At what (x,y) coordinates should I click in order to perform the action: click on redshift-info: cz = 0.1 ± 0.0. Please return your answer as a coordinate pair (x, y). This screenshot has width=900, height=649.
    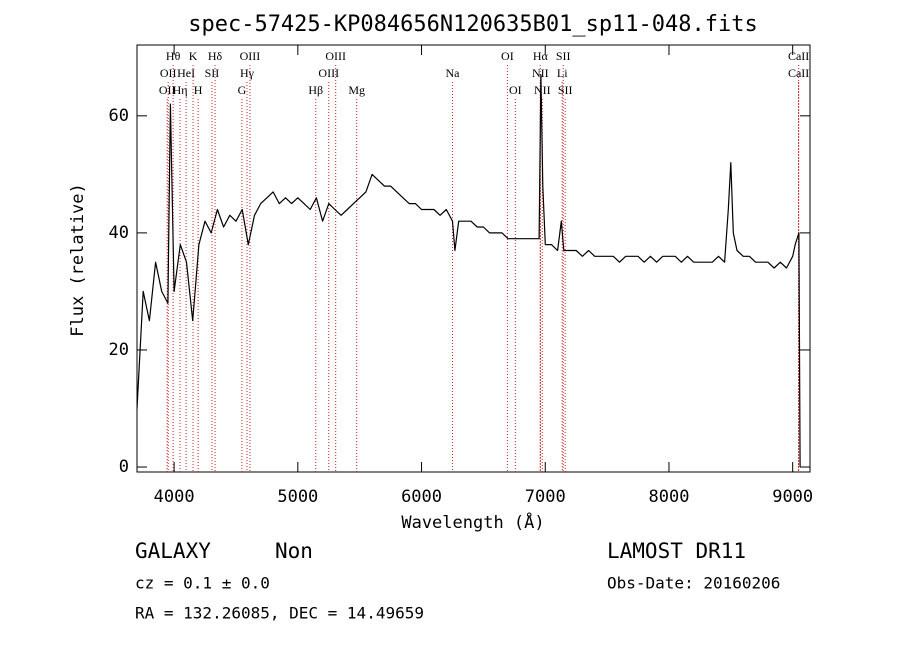
    Looking at the image, I should click on (202, 583).